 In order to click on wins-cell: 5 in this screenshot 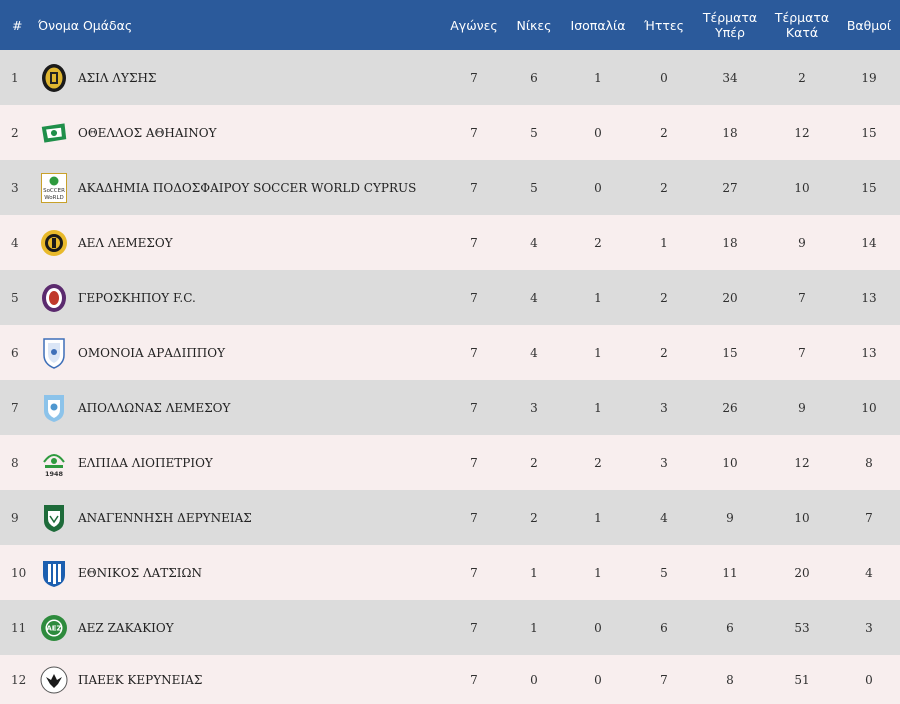, I will do `click(534, 132)`.